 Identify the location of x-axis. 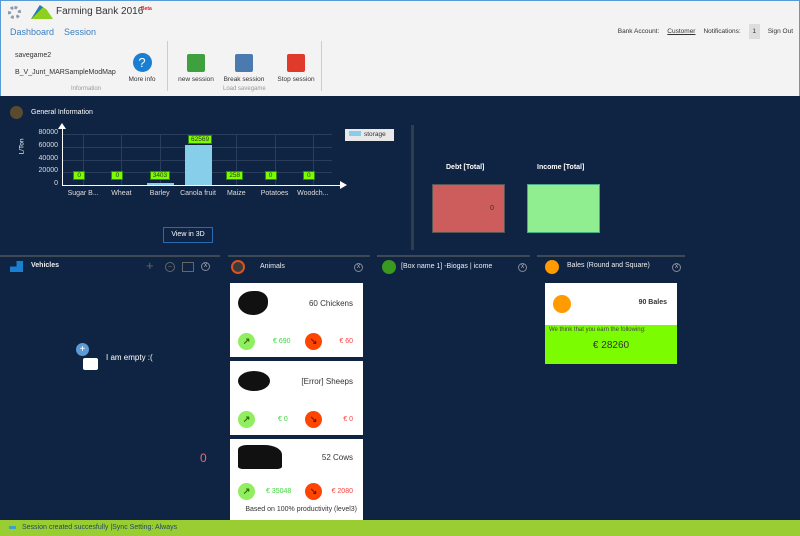
(201, 185).